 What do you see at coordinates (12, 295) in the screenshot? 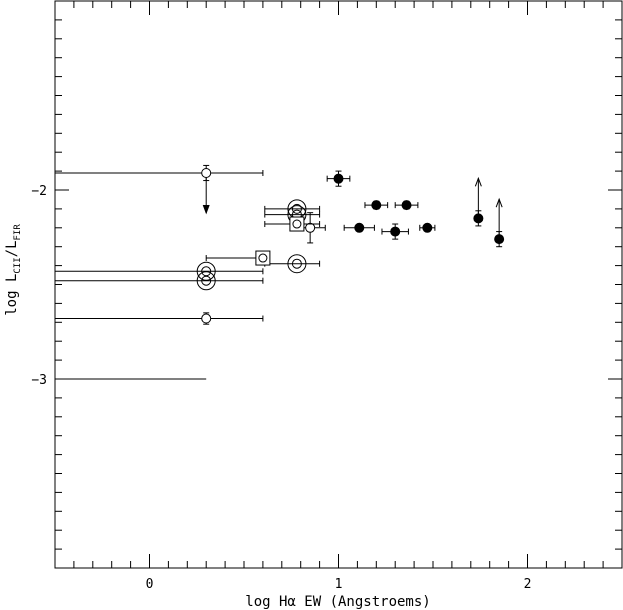
I see `y-axis-label-prefix: log L` at bounding box center [12, 295].